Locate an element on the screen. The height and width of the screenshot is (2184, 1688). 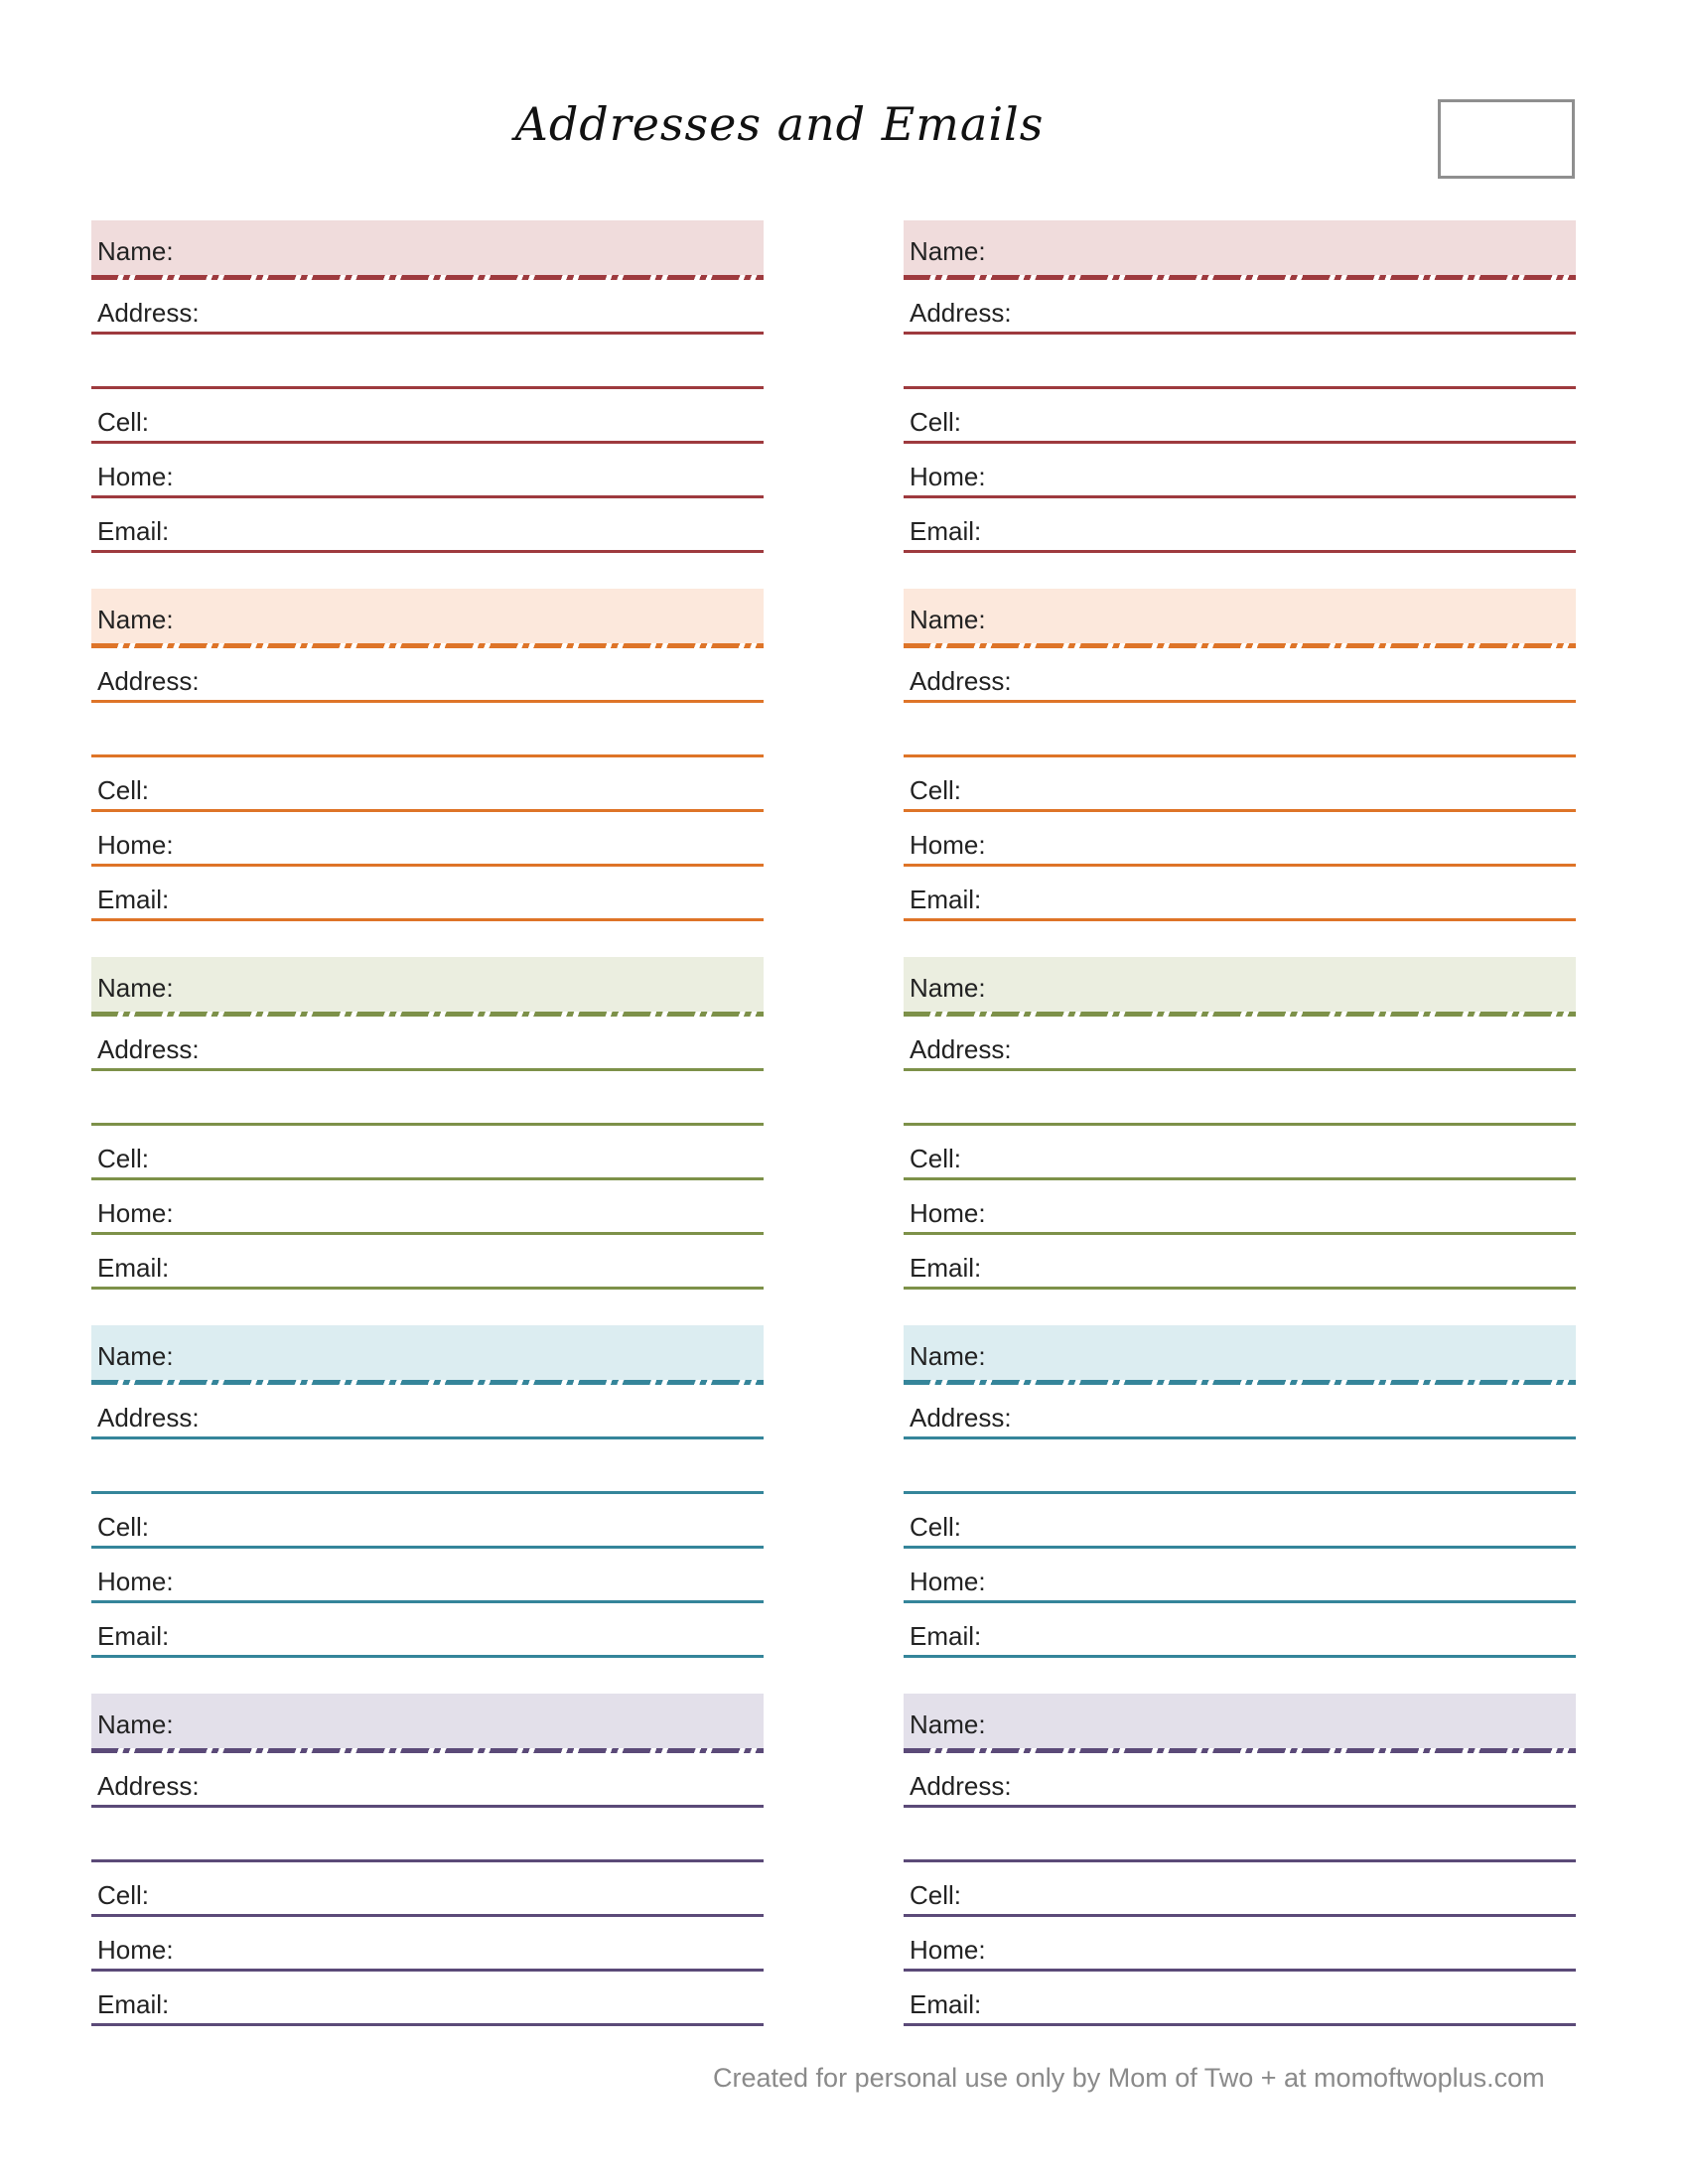
contact-entry-blue: Name: Address: Cell: Home: Email: is located at coordinates (1240, 1509).